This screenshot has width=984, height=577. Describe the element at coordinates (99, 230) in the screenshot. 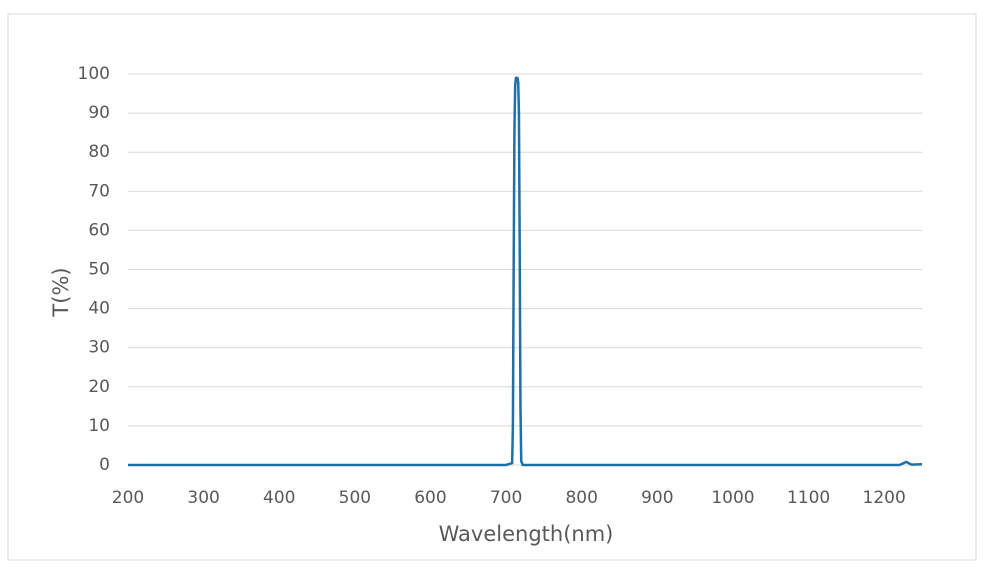

I see `y-tick-label: 60` at that location.